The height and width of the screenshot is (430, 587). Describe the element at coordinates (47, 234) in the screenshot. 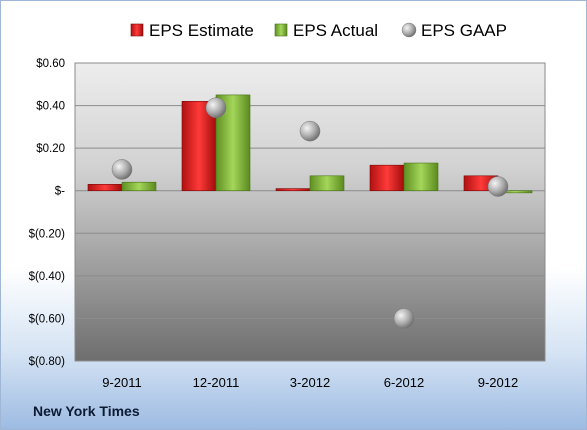

I see `y-tick-label: $(0.20)` at that location.